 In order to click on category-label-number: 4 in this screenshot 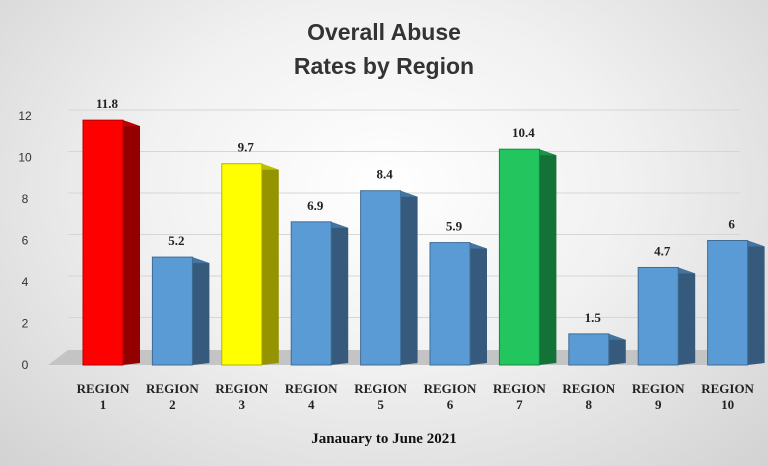, I will do `click(311, 404)`.